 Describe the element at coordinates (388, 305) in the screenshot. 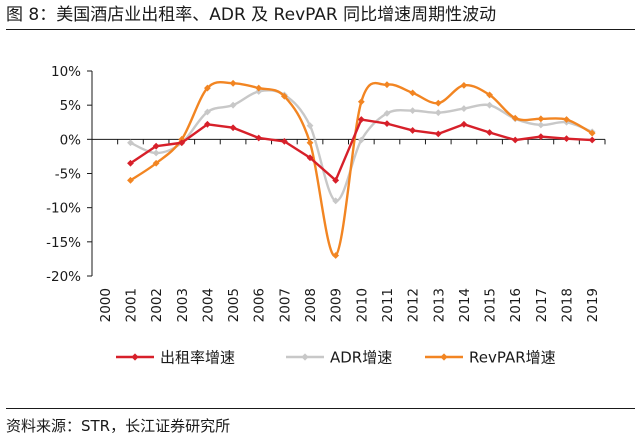

I see `x-tick-label: 2011` at that location.